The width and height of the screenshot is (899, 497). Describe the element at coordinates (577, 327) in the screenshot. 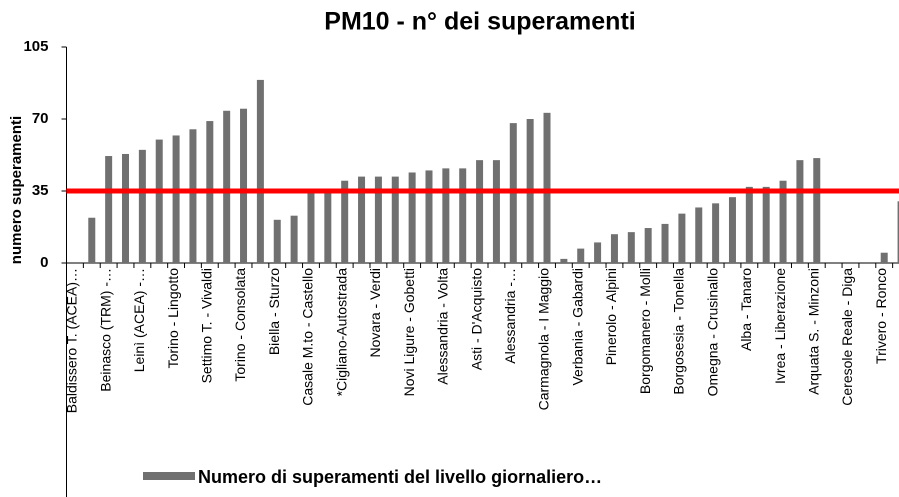

I see `x-tick-label: Verbania - Gabardi` at that location.